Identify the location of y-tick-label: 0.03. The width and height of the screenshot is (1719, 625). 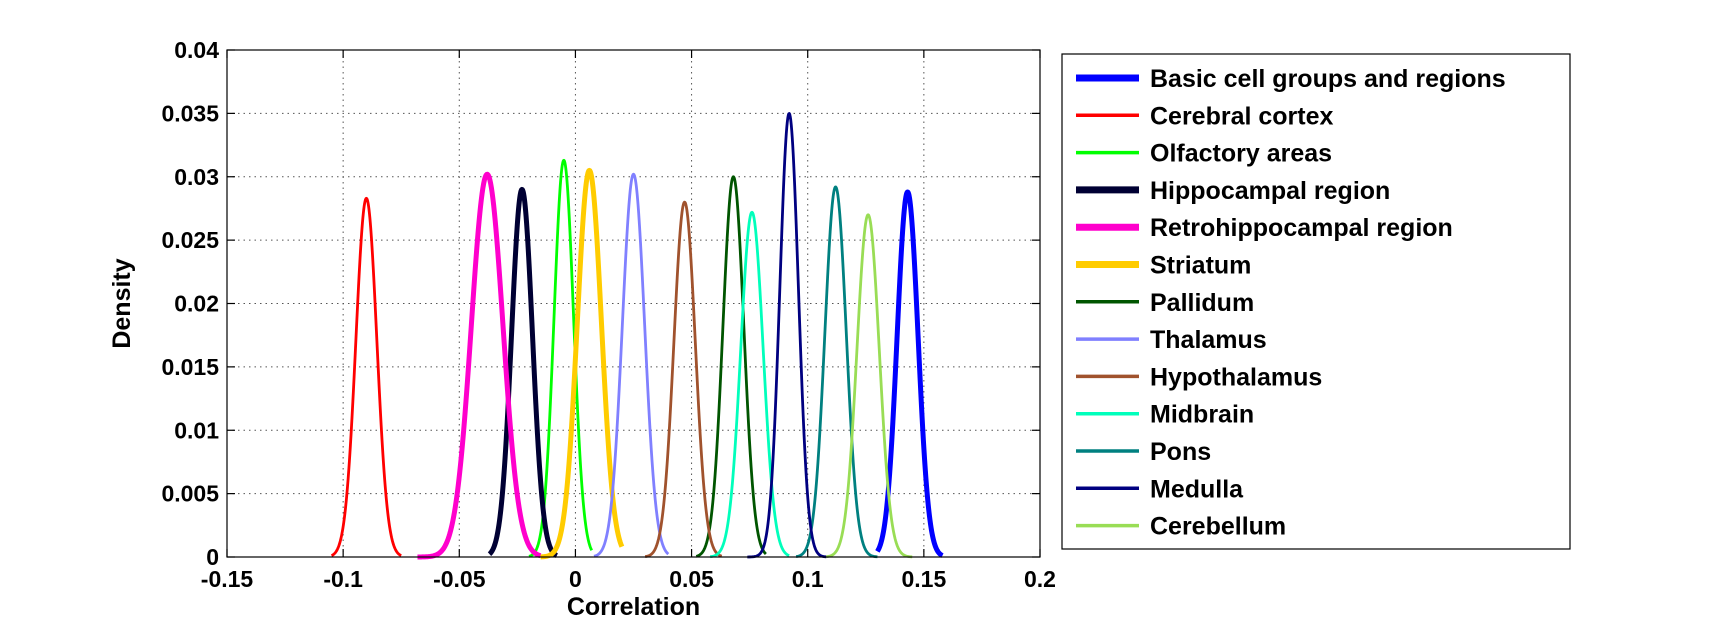
(196, 177).